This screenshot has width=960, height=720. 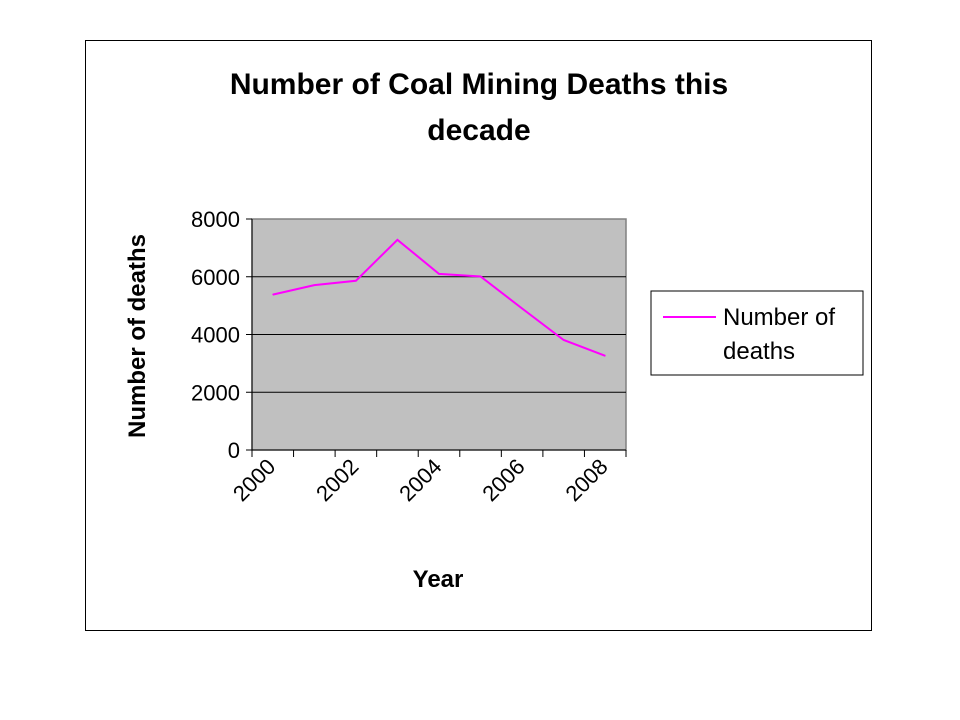 I want to click on legend-label-line2: deaths, so click(x=759, y=351).